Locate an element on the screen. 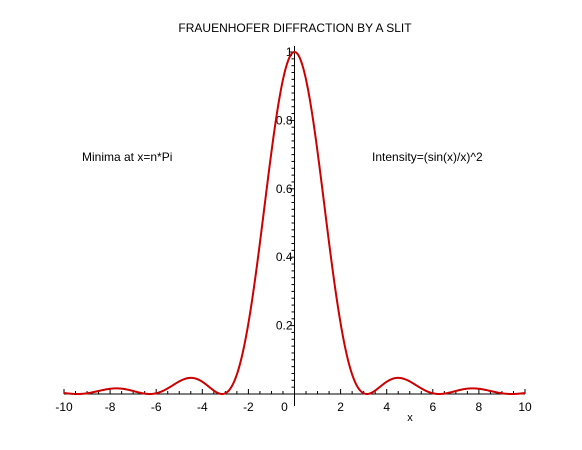 The image size is (582, 450). x-tick-label: 0 is located at coordinates (284, 407).